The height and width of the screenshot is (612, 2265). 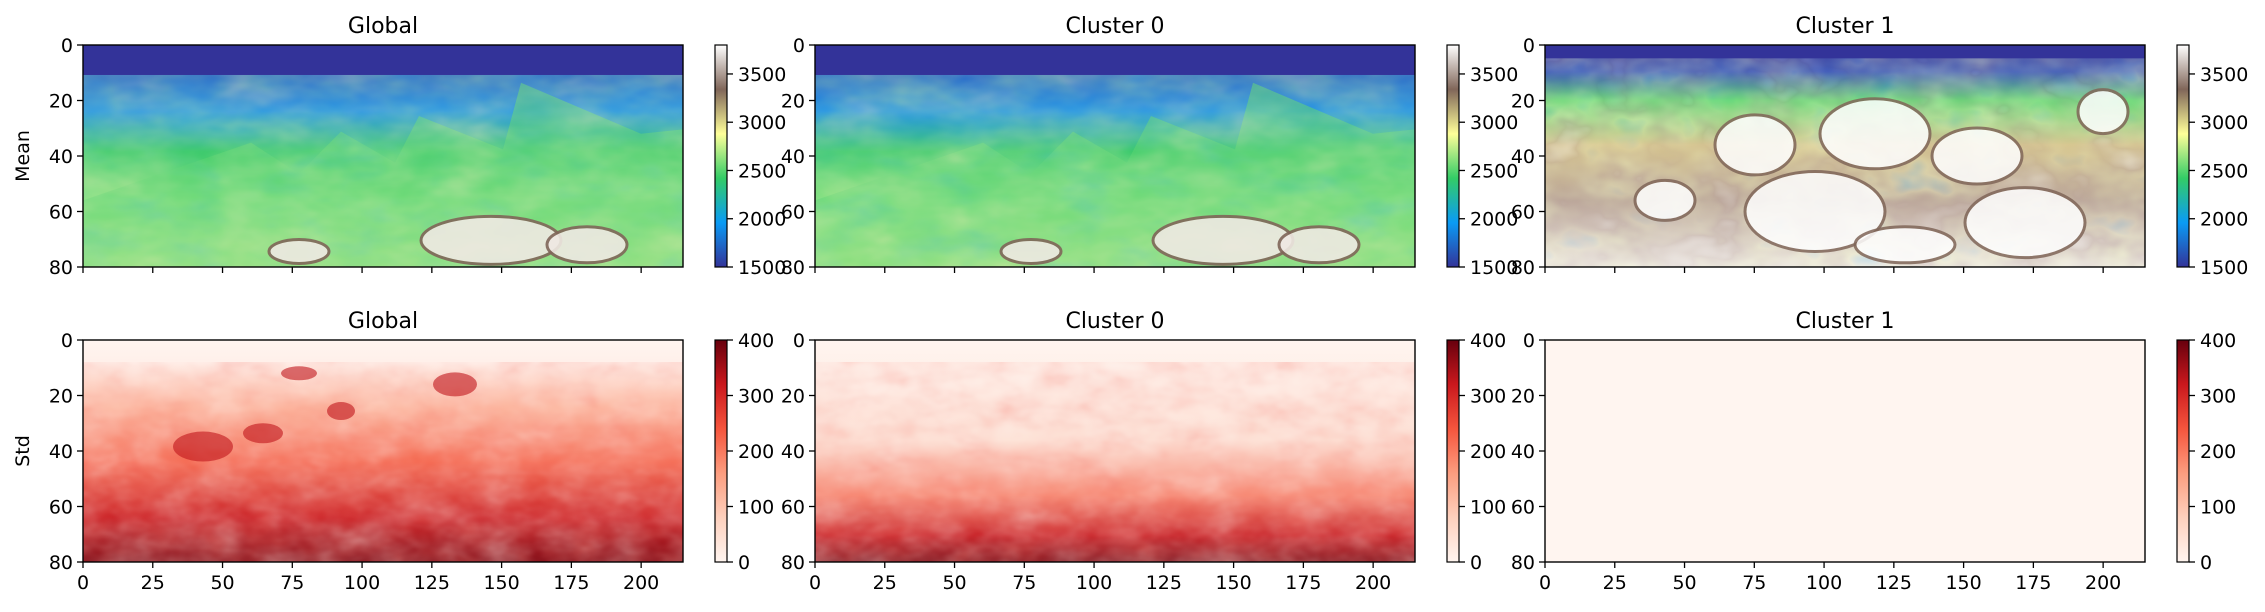 What do you see at coordinates (501, 583) in the screenshot?
I see `x-tick-label: 150` at bounding box center [501, 583].